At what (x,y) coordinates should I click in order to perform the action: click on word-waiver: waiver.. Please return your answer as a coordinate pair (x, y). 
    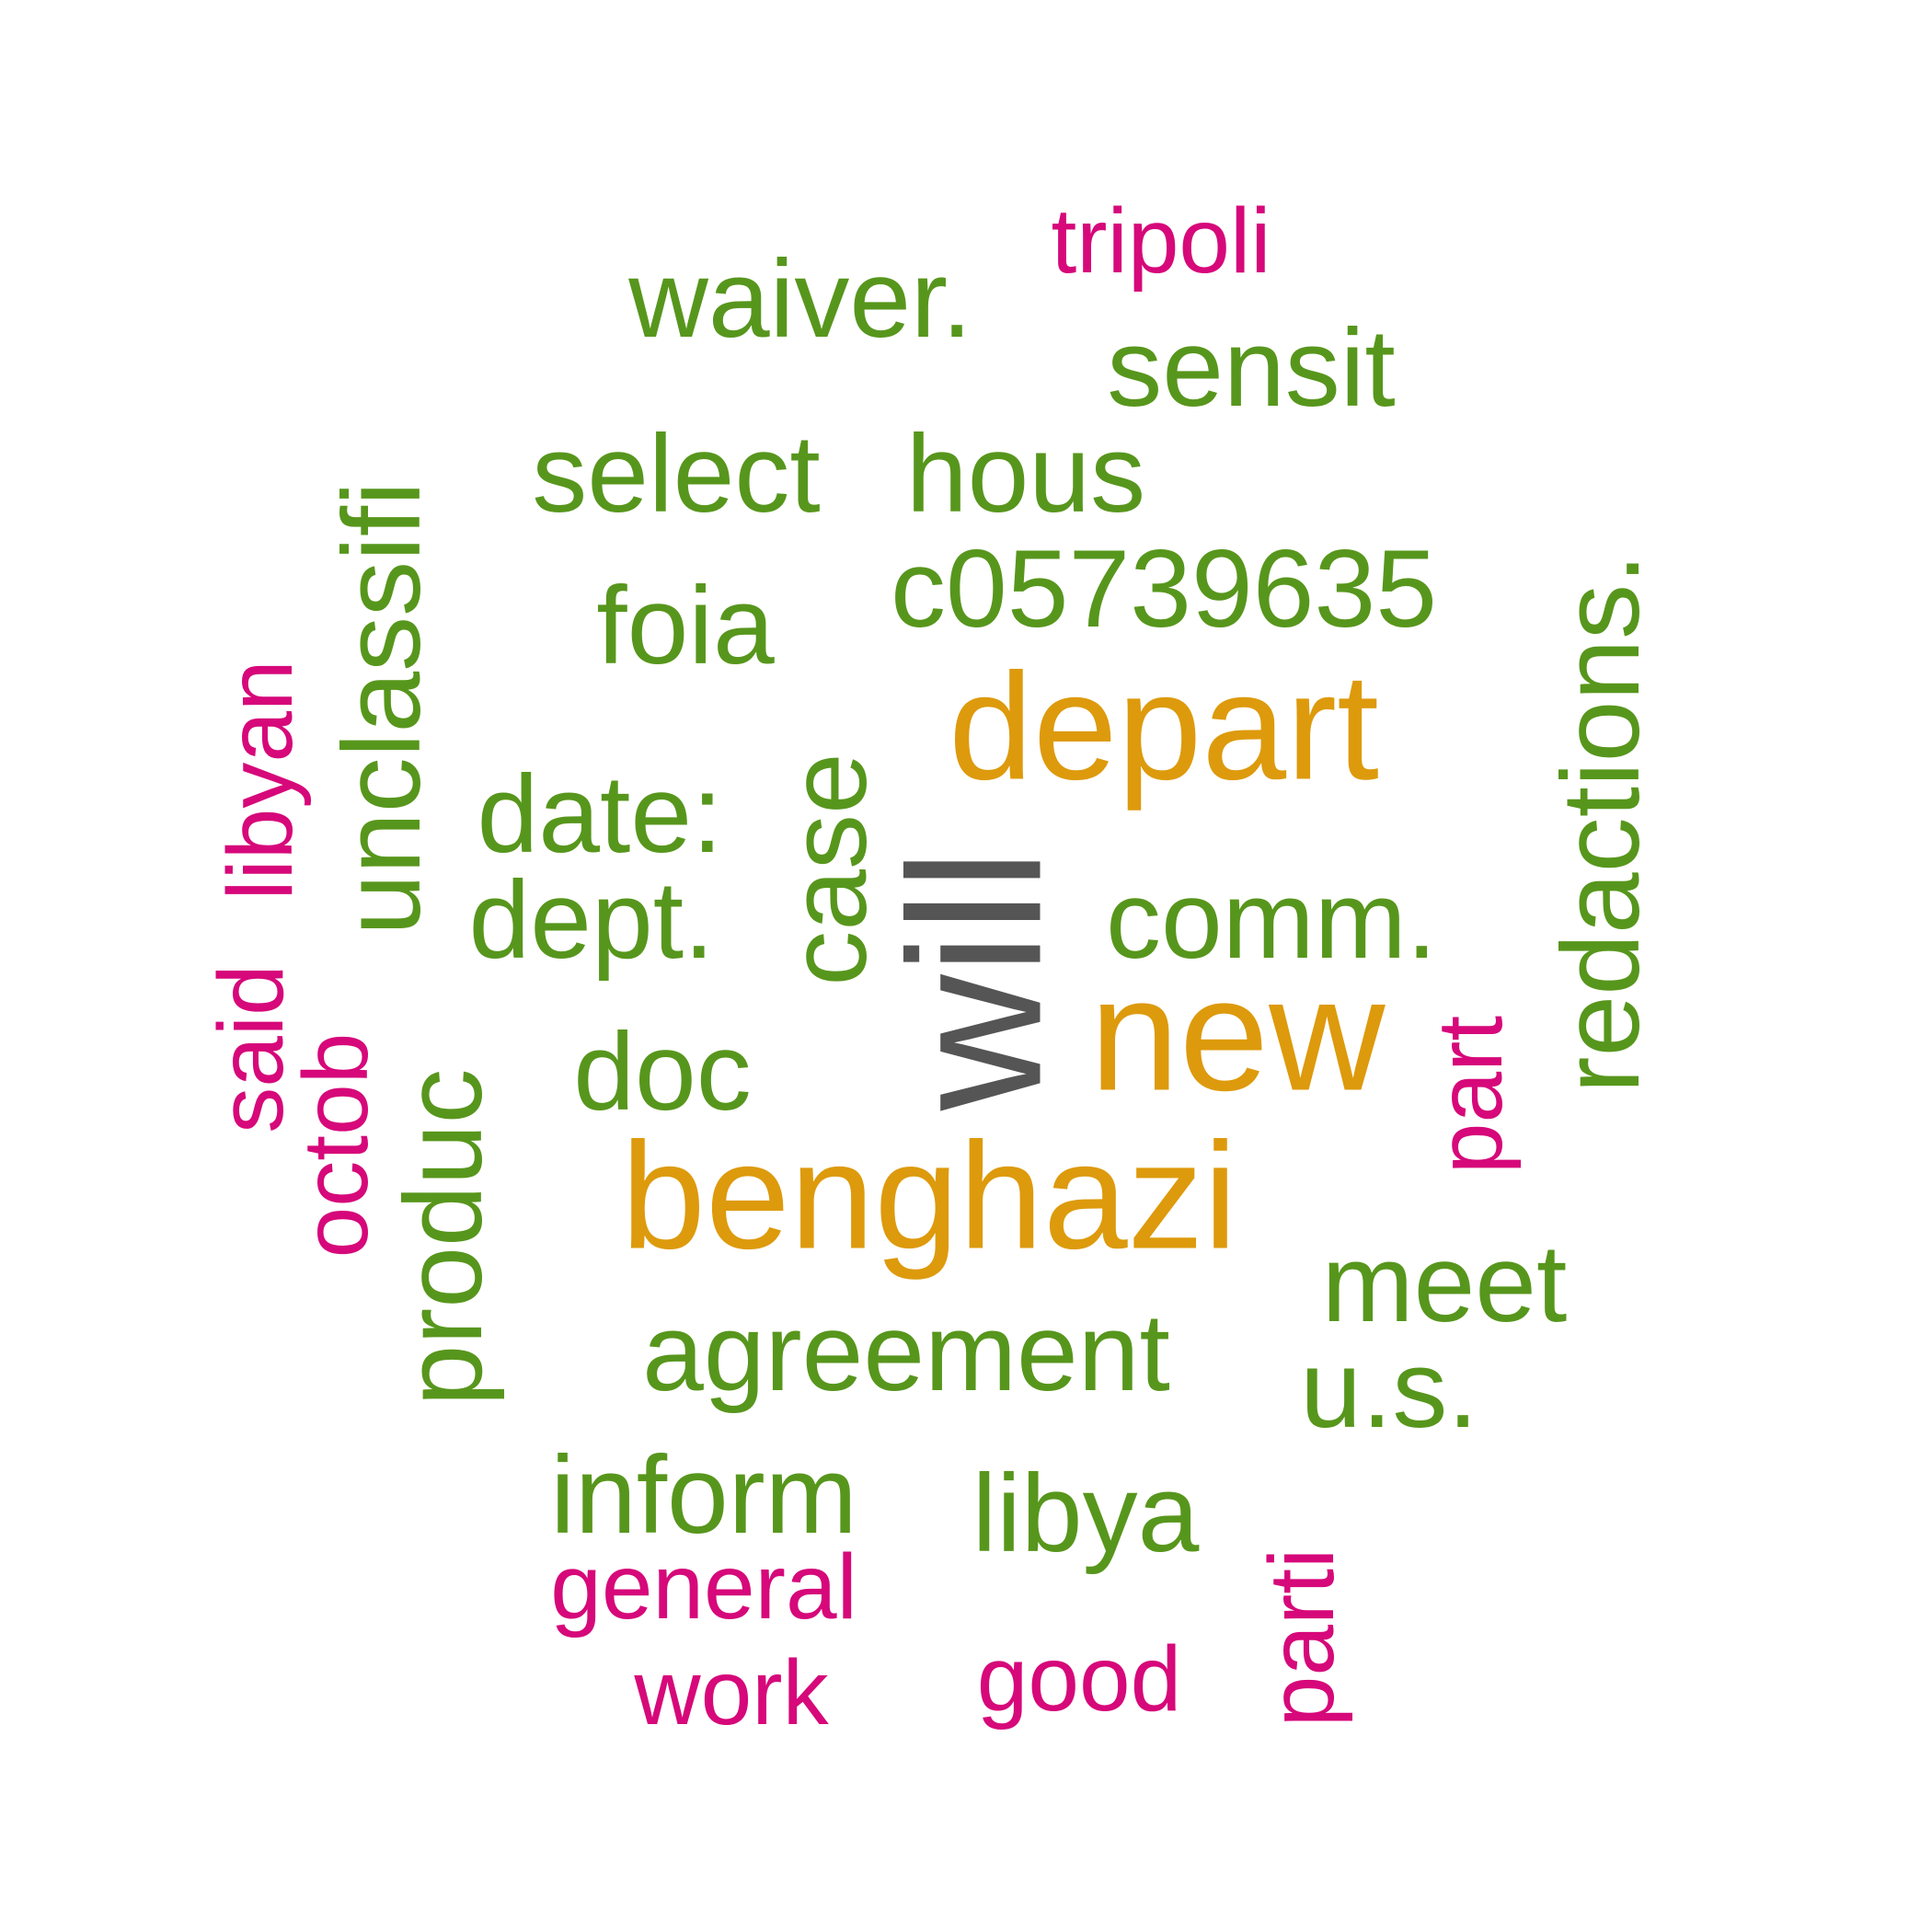
    Looking at the image, I should click on (800, 299).